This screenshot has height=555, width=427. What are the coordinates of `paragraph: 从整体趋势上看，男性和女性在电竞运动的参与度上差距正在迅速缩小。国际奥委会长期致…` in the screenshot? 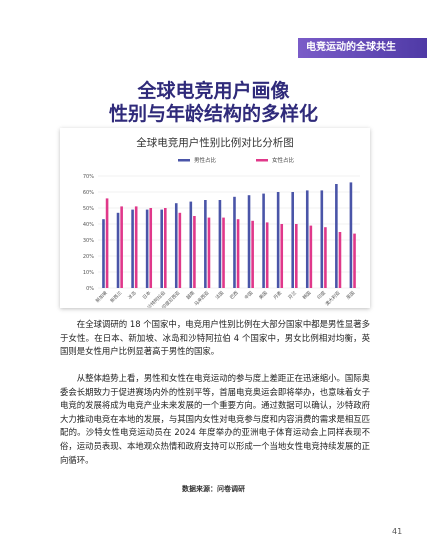 It's located at (215, 419).